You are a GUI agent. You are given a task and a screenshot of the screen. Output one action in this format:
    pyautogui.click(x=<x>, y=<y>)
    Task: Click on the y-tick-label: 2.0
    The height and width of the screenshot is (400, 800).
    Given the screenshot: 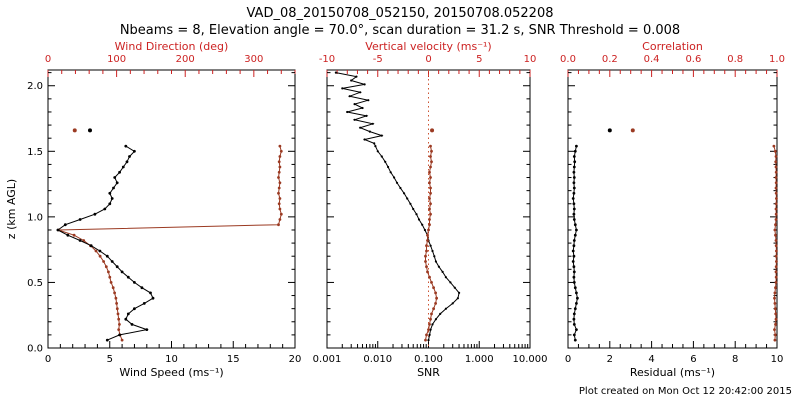 What is the action you would take?
    pyautogui.click(x=35, y=86)
    